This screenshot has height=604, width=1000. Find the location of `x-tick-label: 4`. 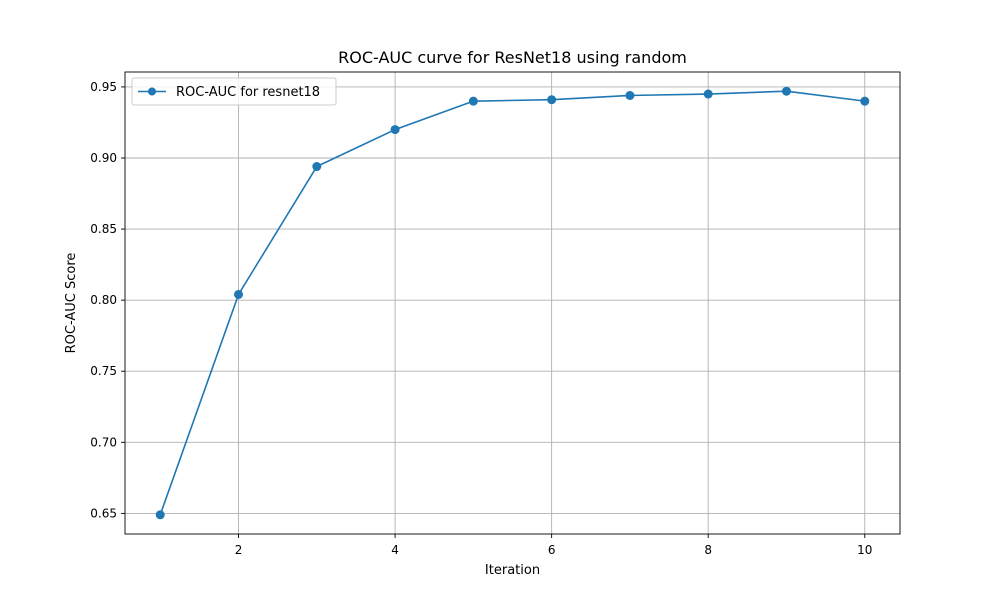

x-tick-label: 4 is located at coordinates (395, 550).